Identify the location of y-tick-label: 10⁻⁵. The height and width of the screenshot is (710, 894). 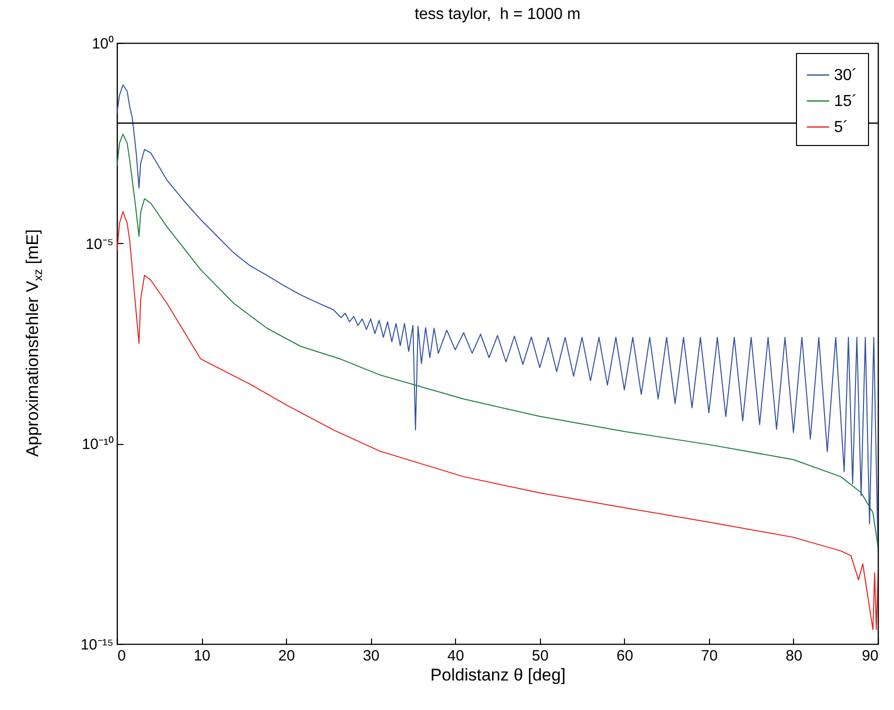
(100, 244).